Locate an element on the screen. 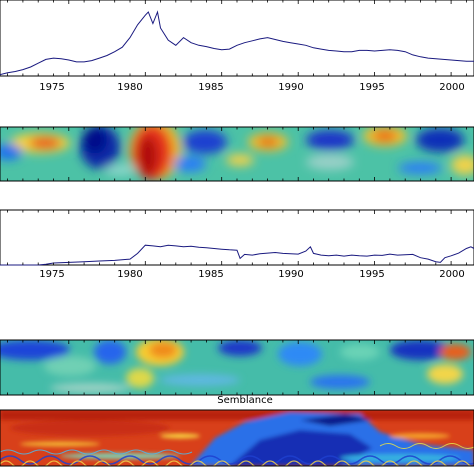  heatmap-panel-4-ticks is located at coordinates (237, 367).